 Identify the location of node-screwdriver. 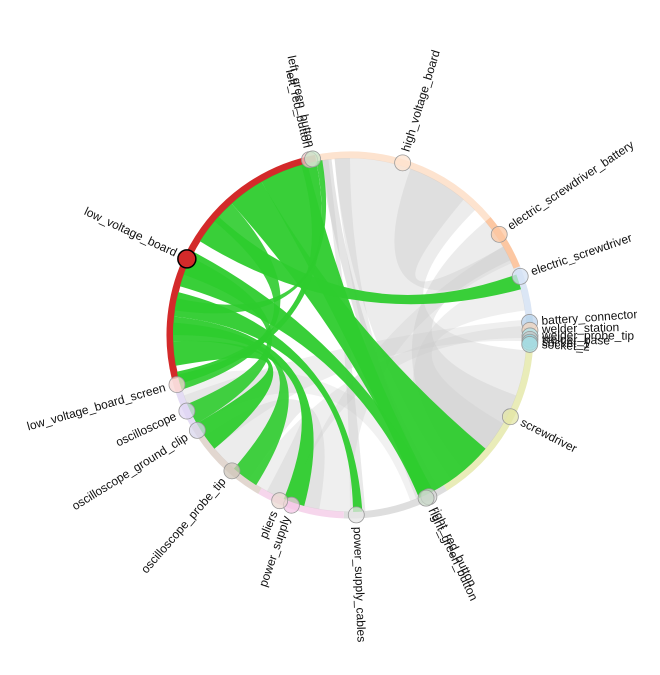
(510, 417).